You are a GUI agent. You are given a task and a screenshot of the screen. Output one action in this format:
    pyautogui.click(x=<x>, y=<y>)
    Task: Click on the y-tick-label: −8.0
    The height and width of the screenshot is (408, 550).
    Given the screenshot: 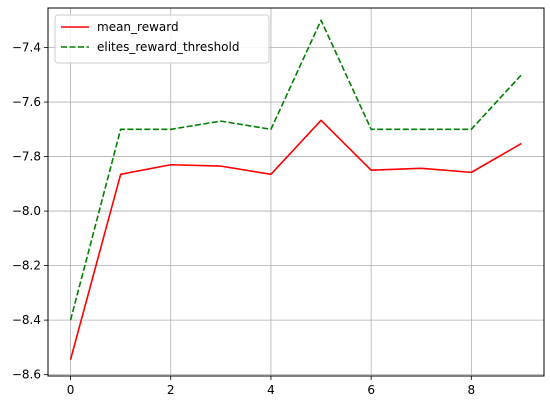 What is the action you would take?
    pyautogui.click(x=26, y=211)
    